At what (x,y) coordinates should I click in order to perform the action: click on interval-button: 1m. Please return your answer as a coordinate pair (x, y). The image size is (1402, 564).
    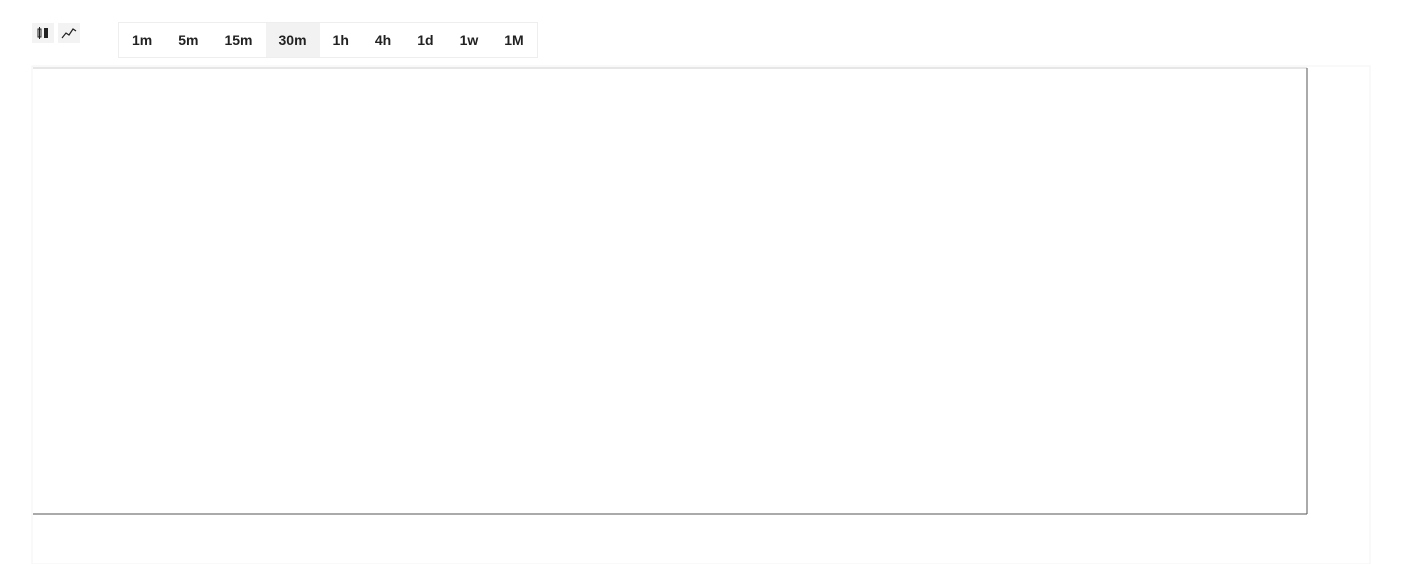
    Looking at the image, I should click on (142, 40).